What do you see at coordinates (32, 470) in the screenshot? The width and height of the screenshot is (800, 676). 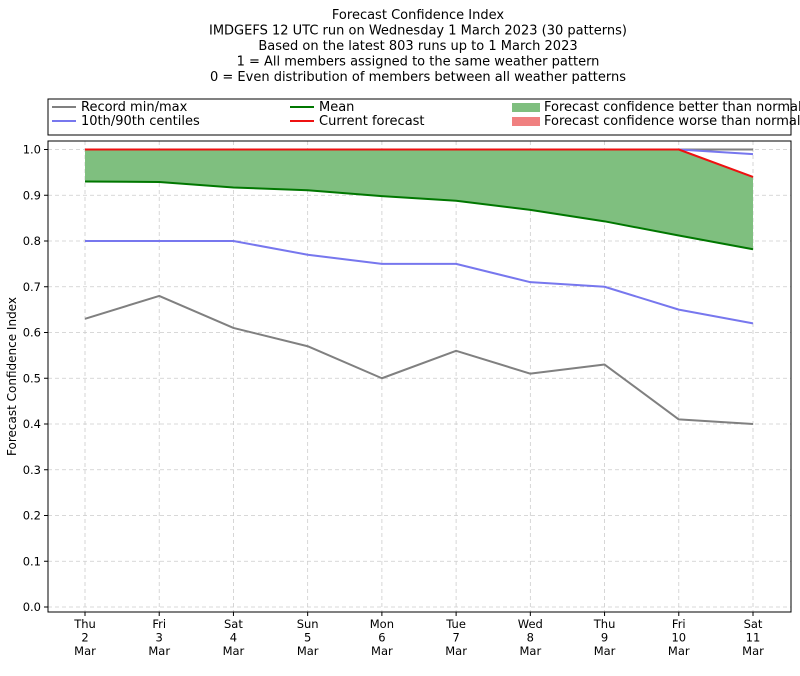 I see `y-tick-label: 0.3` at bounding box center [32, 470].